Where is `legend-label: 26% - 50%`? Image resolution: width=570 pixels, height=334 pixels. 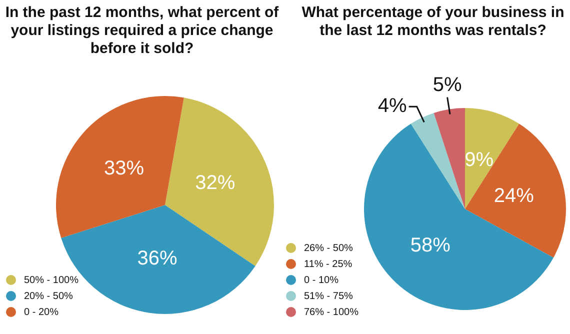
legend-label: 26% - 50% is located at coordinates (328, 248).